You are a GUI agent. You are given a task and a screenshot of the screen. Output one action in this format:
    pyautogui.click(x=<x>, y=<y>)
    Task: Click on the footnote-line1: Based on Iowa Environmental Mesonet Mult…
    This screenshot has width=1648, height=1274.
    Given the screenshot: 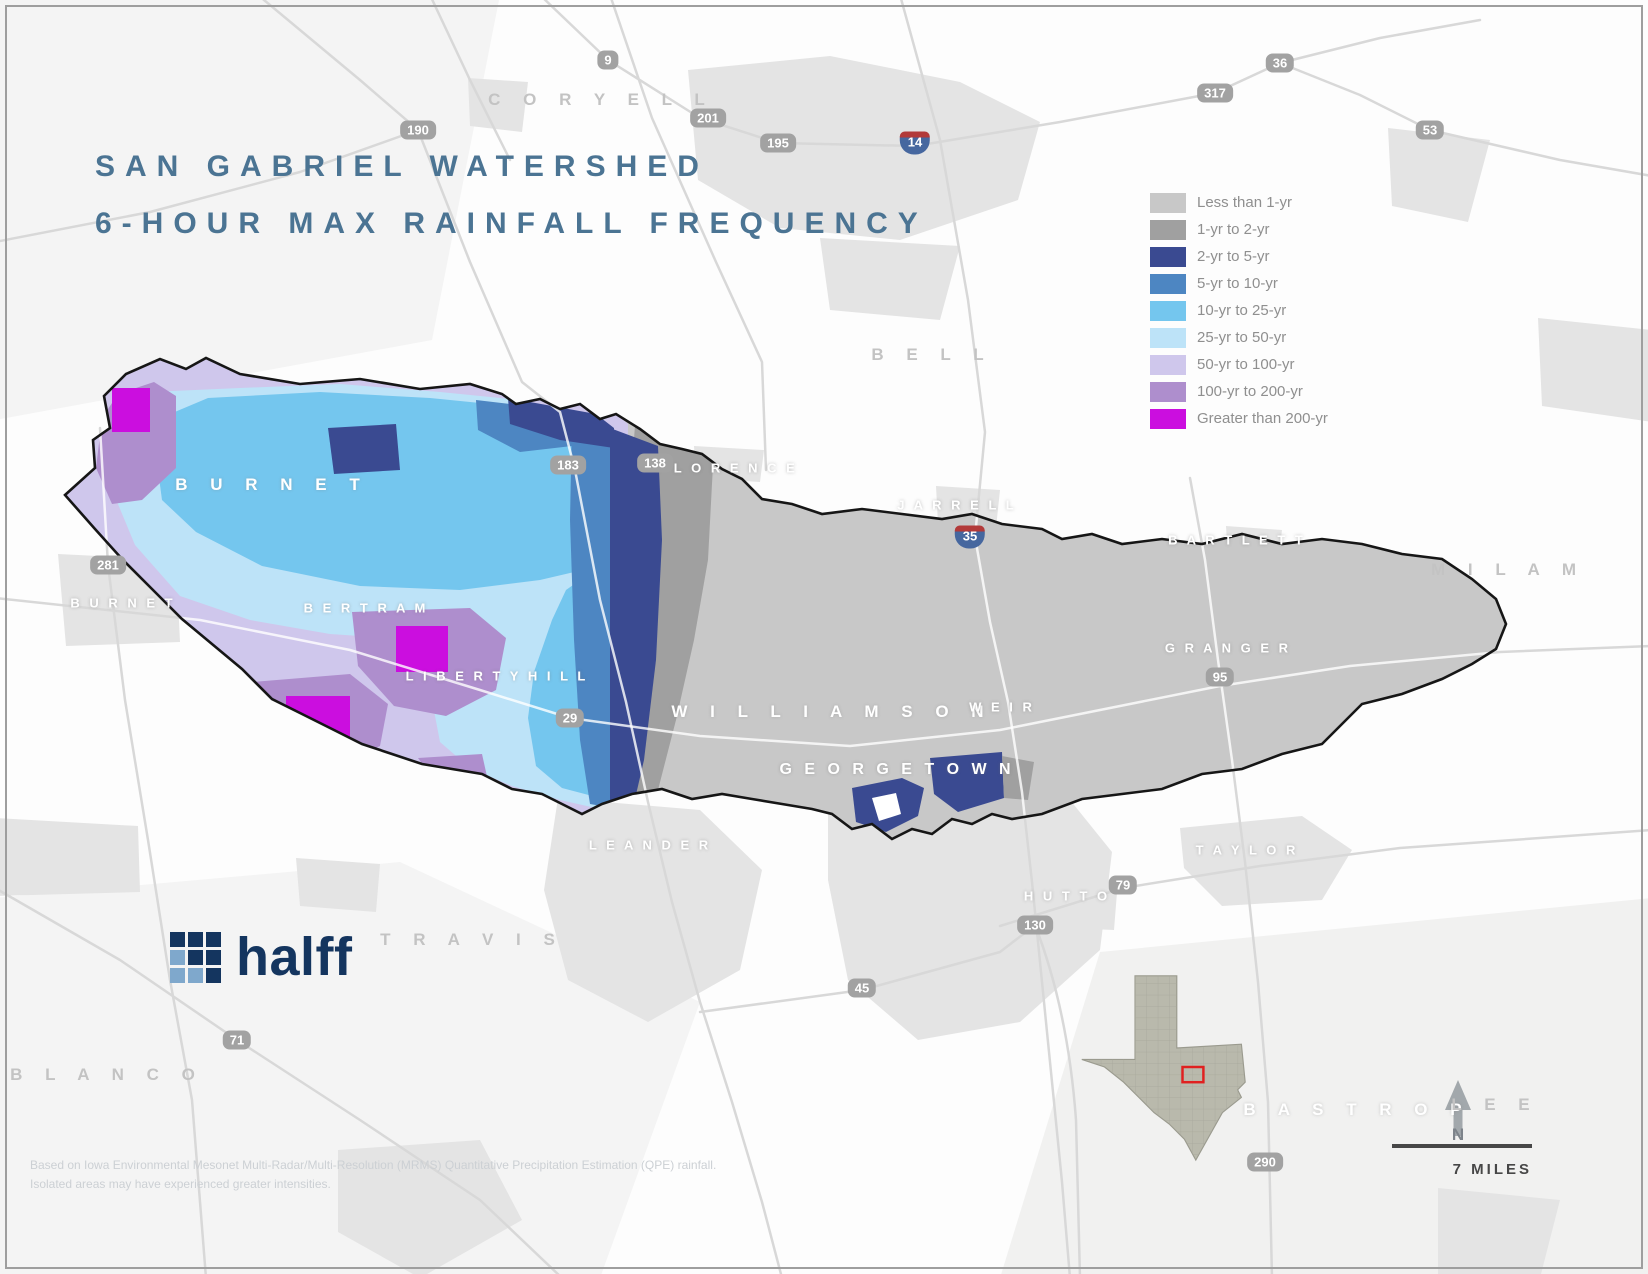 What is the action you would take?
    pyautogui.click(x=373, y=1165)
    